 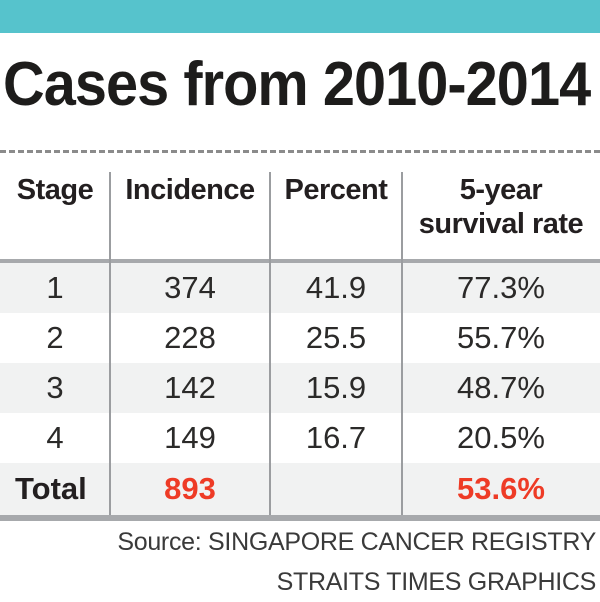 What do you see at coordinates (300, 338) in the screenshot?
I see `table-row: 2 228 25.5 55.7%` at bounding box center [300, 338].